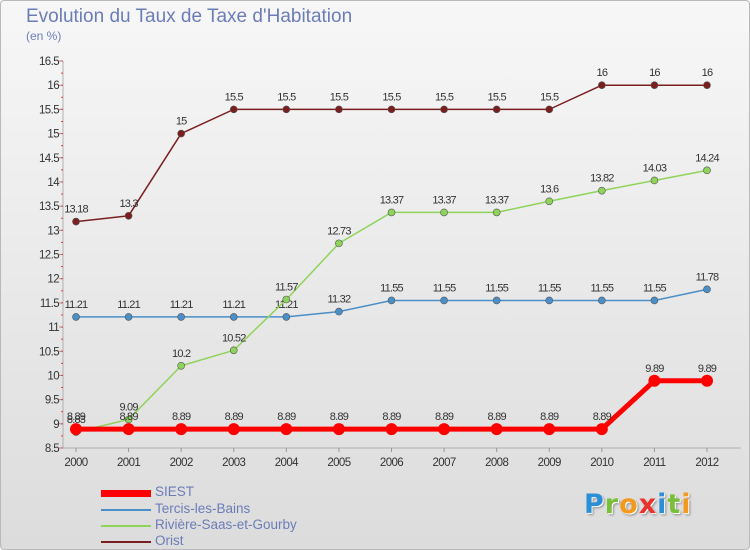 The image size is (750, 550). I want to click on logo-letter: x, so click(648, 504).